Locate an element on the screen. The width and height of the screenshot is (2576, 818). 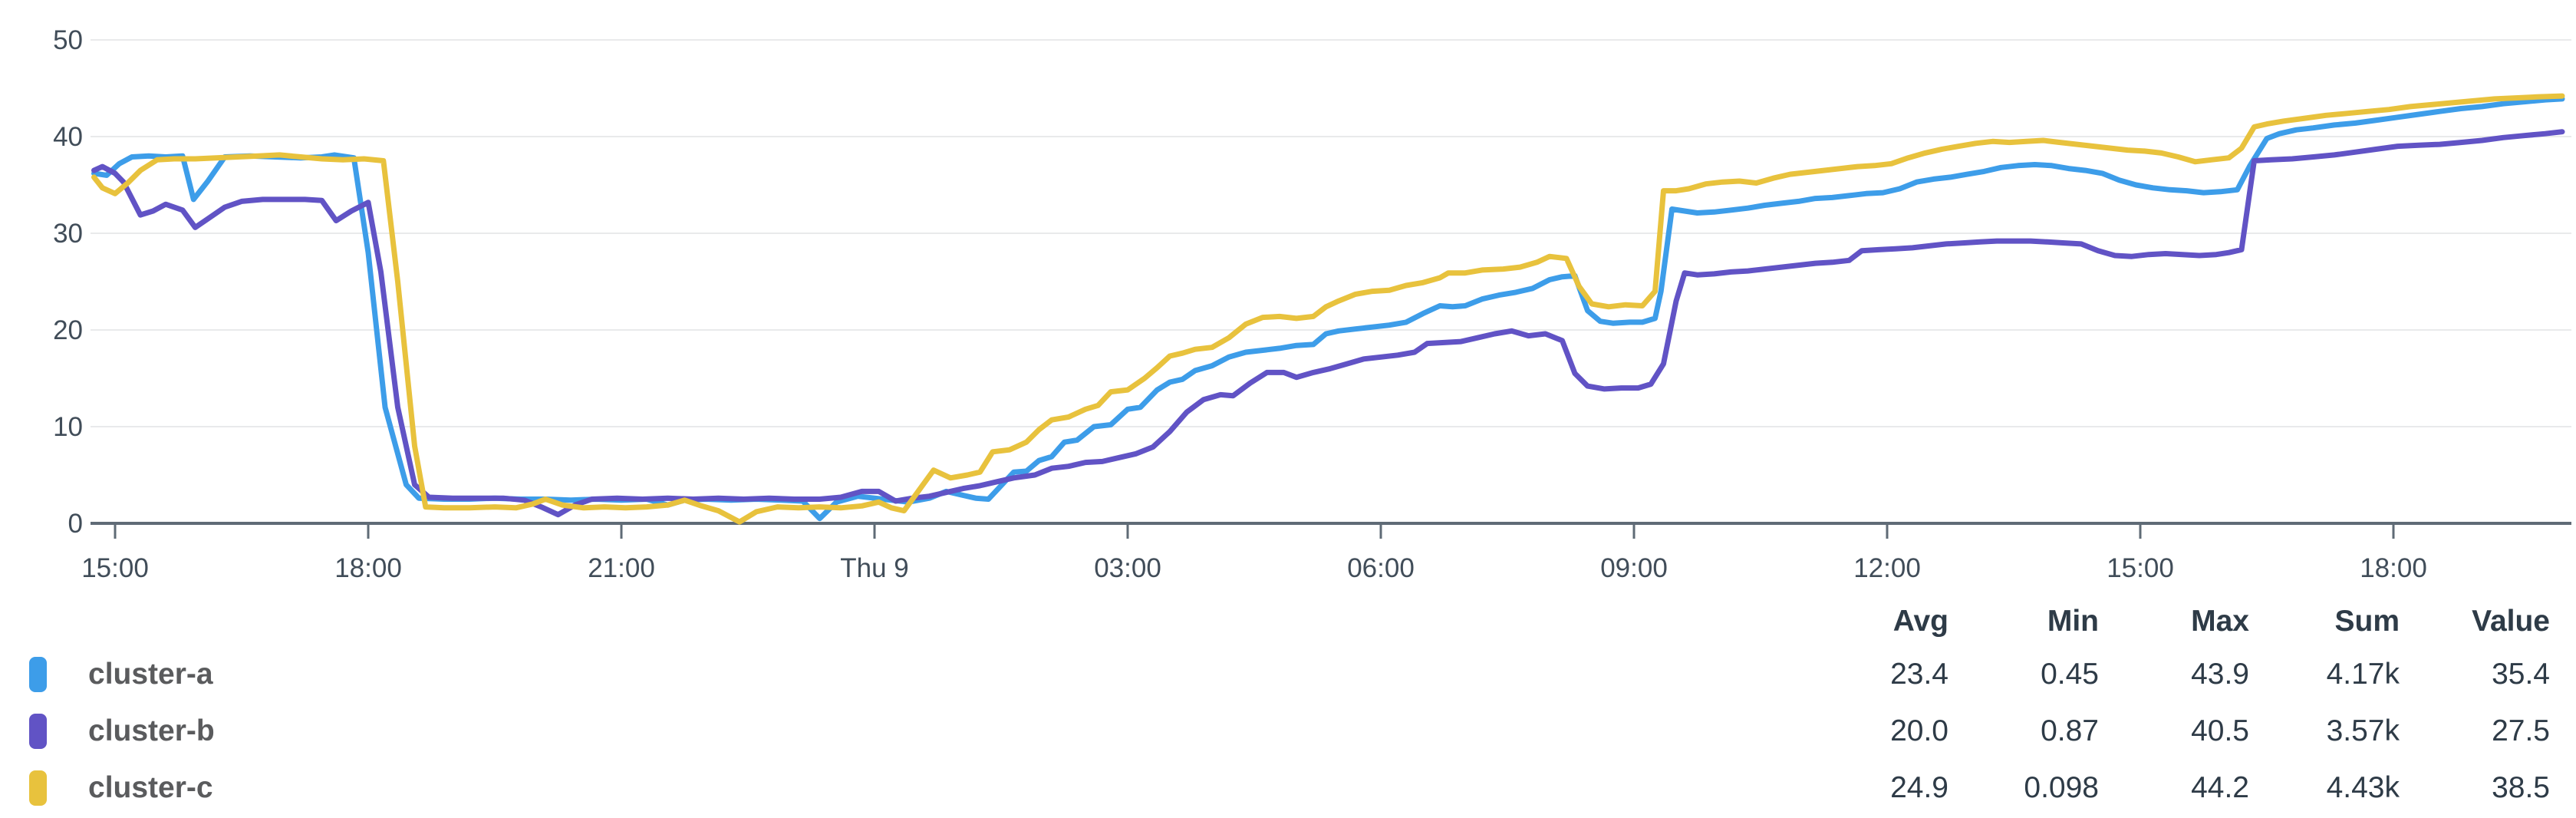
stat-value: 27.5 is located at coordinates (2521, 730).